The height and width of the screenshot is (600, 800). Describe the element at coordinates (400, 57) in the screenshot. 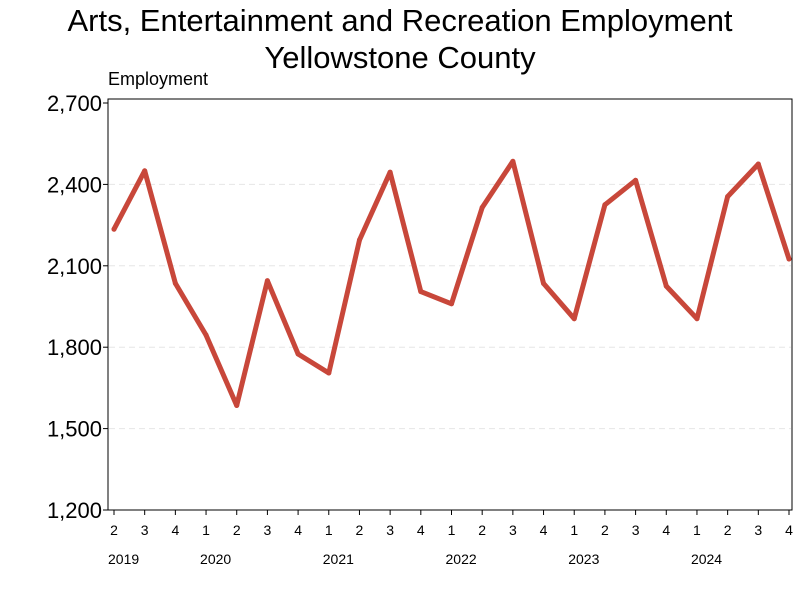

I see `chart-subtitle: Yellowstone County` at that location.